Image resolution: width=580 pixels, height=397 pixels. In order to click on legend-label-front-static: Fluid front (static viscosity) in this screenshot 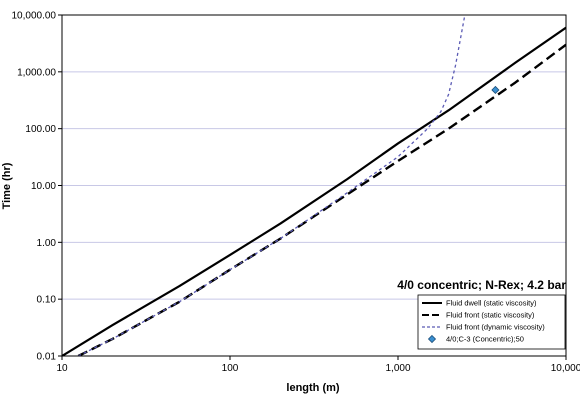, I will do `click(490, 315)`.